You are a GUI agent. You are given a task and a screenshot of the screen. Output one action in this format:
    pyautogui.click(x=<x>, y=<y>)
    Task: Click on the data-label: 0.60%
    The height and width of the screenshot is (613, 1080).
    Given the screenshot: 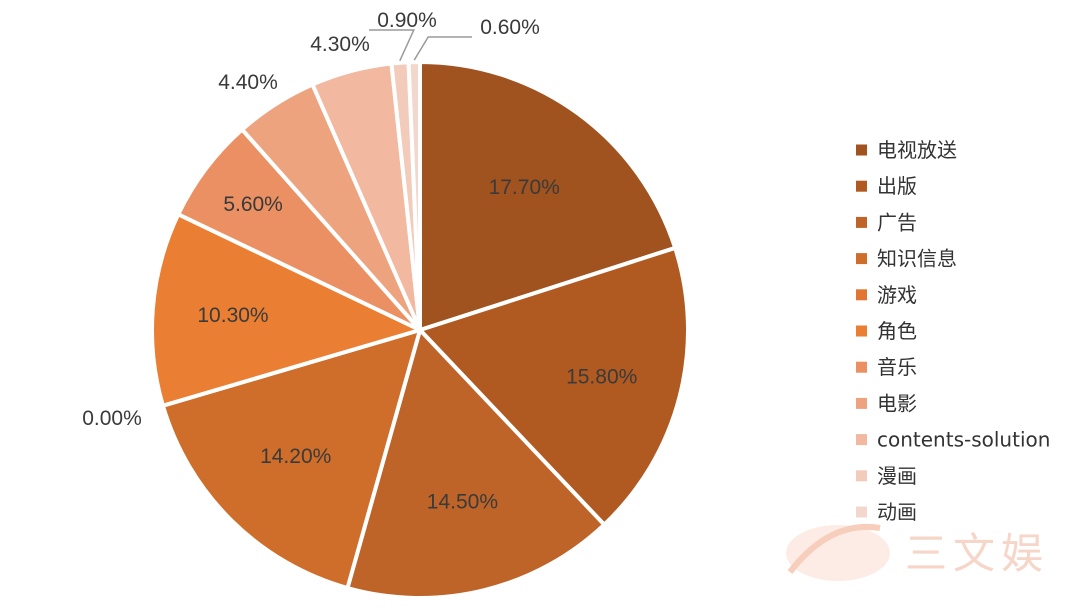 What is the action you would take?
    pyautogui.click(x=510, y=27)
    